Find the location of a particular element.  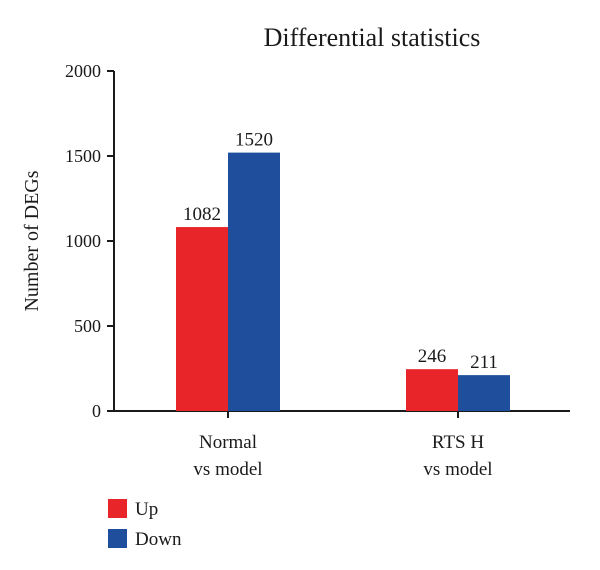

y-tick-label: 1500 is located at coordinates (83, 156).